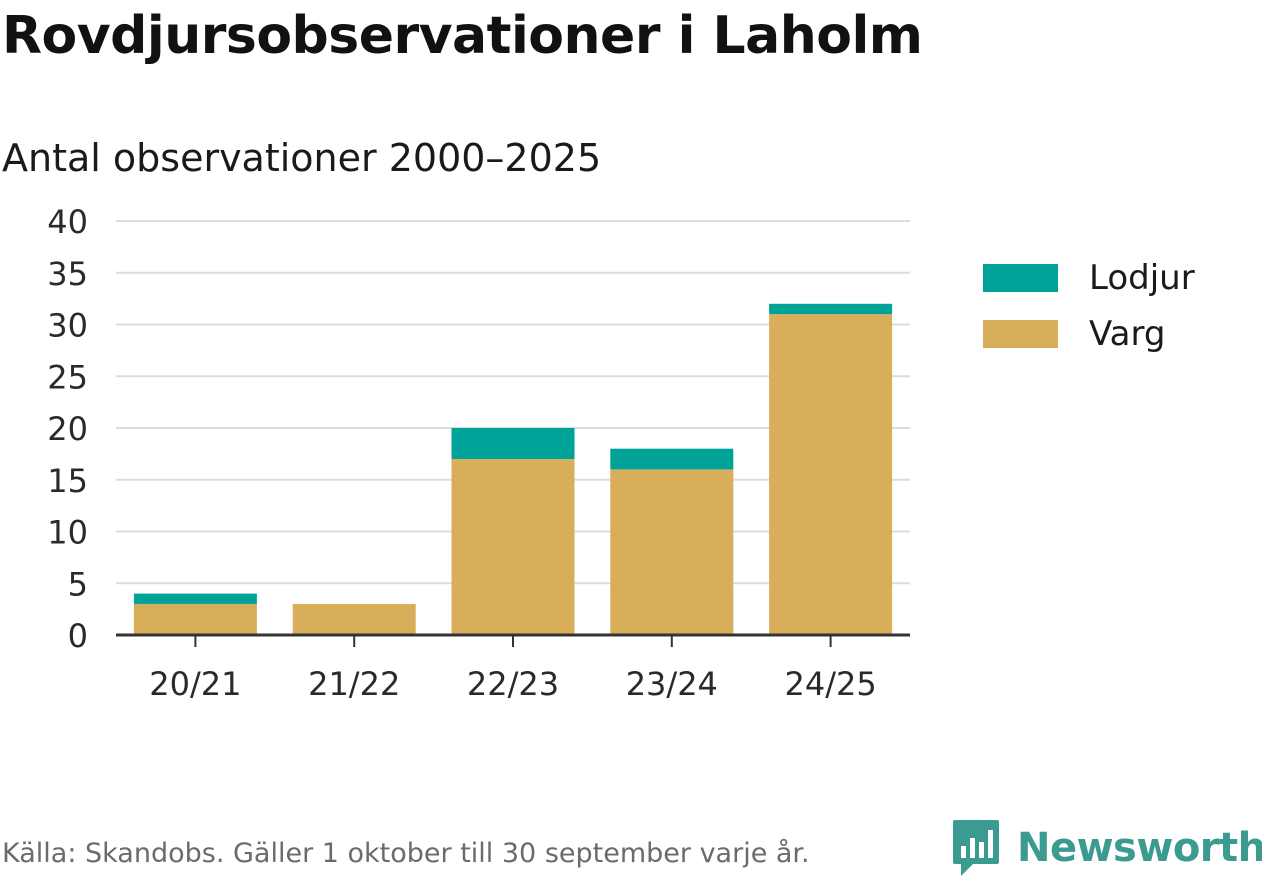 The width and height of the screenshot is (1262, 879). I want to click on legend-item-lodjur: Lodjur, so click(1089, 278).